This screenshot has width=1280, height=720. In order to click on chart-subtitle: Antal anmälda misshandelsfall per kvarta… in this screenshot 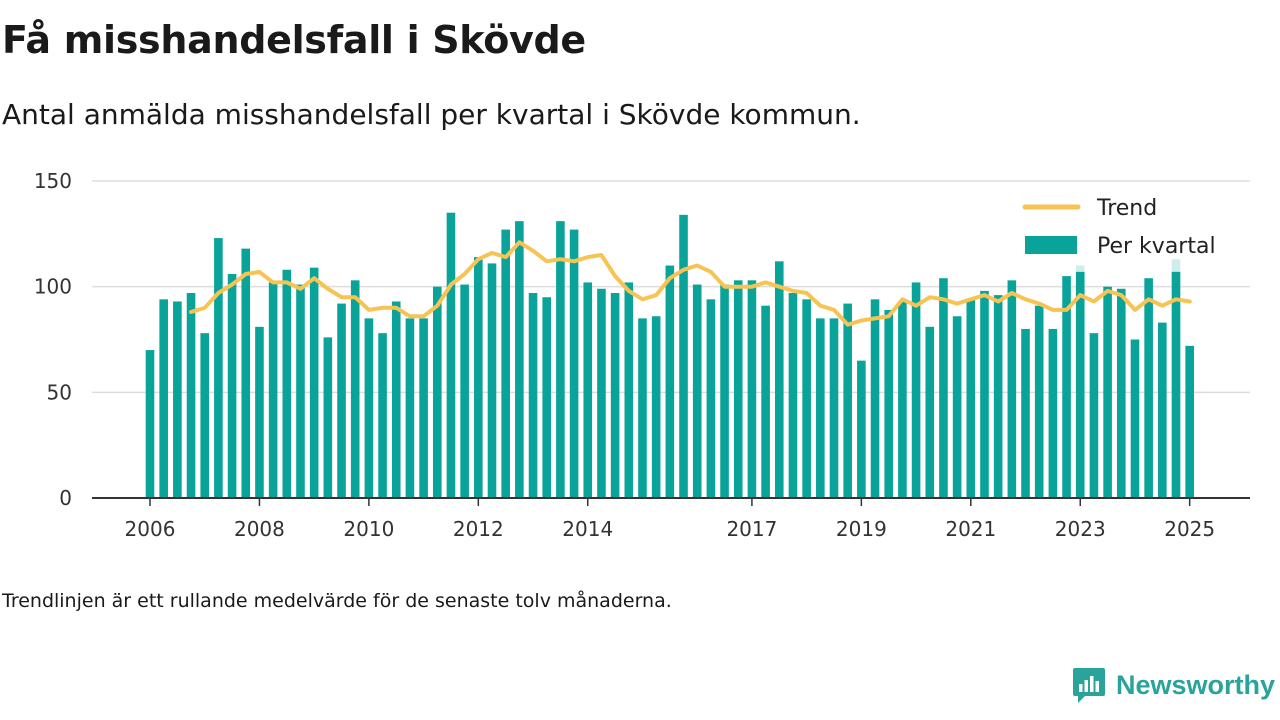, I will do `click(431, 114)`.